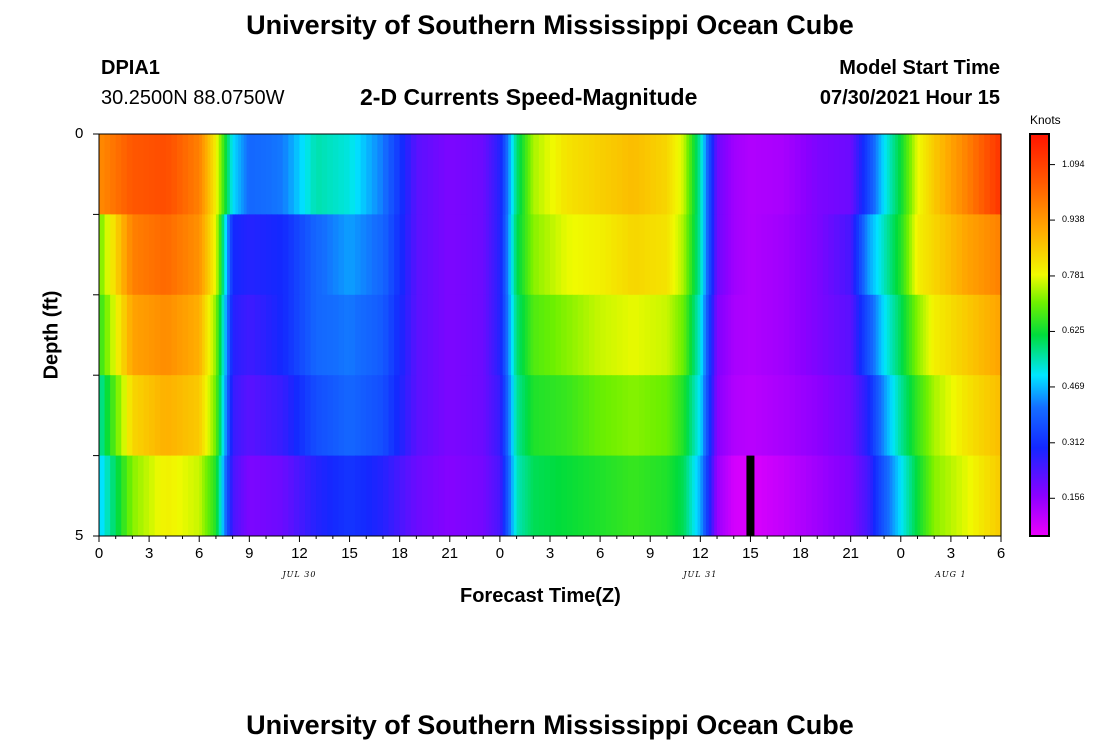 This screenshot has width=1100, height=750. What do you see at coordinates (919, 68) in the screenshot?
I see `model-start-label: Model Start Time` at bounding box center [919, 68].